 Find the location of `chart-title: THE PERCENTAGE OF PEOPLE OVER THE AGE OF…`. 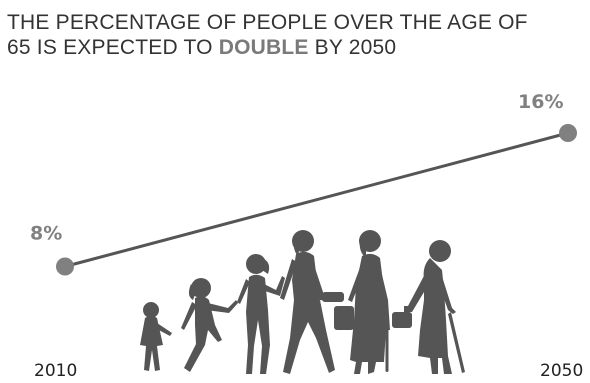

chart-title: THE PERCENTAGE OF PEOPLE OVER THE AGE OF… is located at coordinates (292, 35).